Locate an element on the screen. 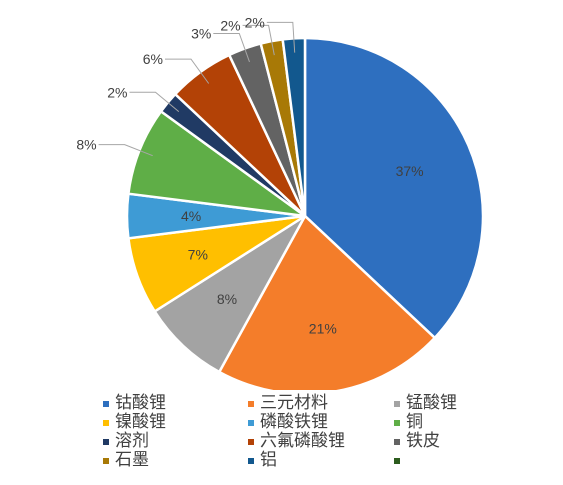 Image resolution: width=563 pixels, height=485 pixels. legend-label: 溶剂 is located at coordinates (132, 441).